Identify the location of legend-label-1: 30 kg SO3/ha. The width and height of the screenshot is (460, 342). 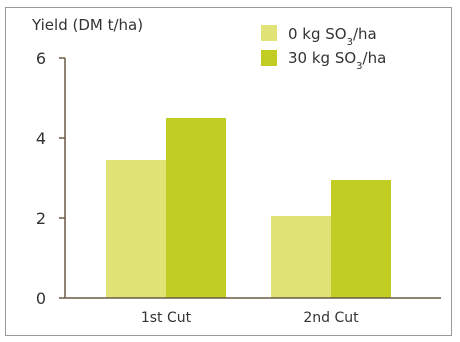
(337, 60).